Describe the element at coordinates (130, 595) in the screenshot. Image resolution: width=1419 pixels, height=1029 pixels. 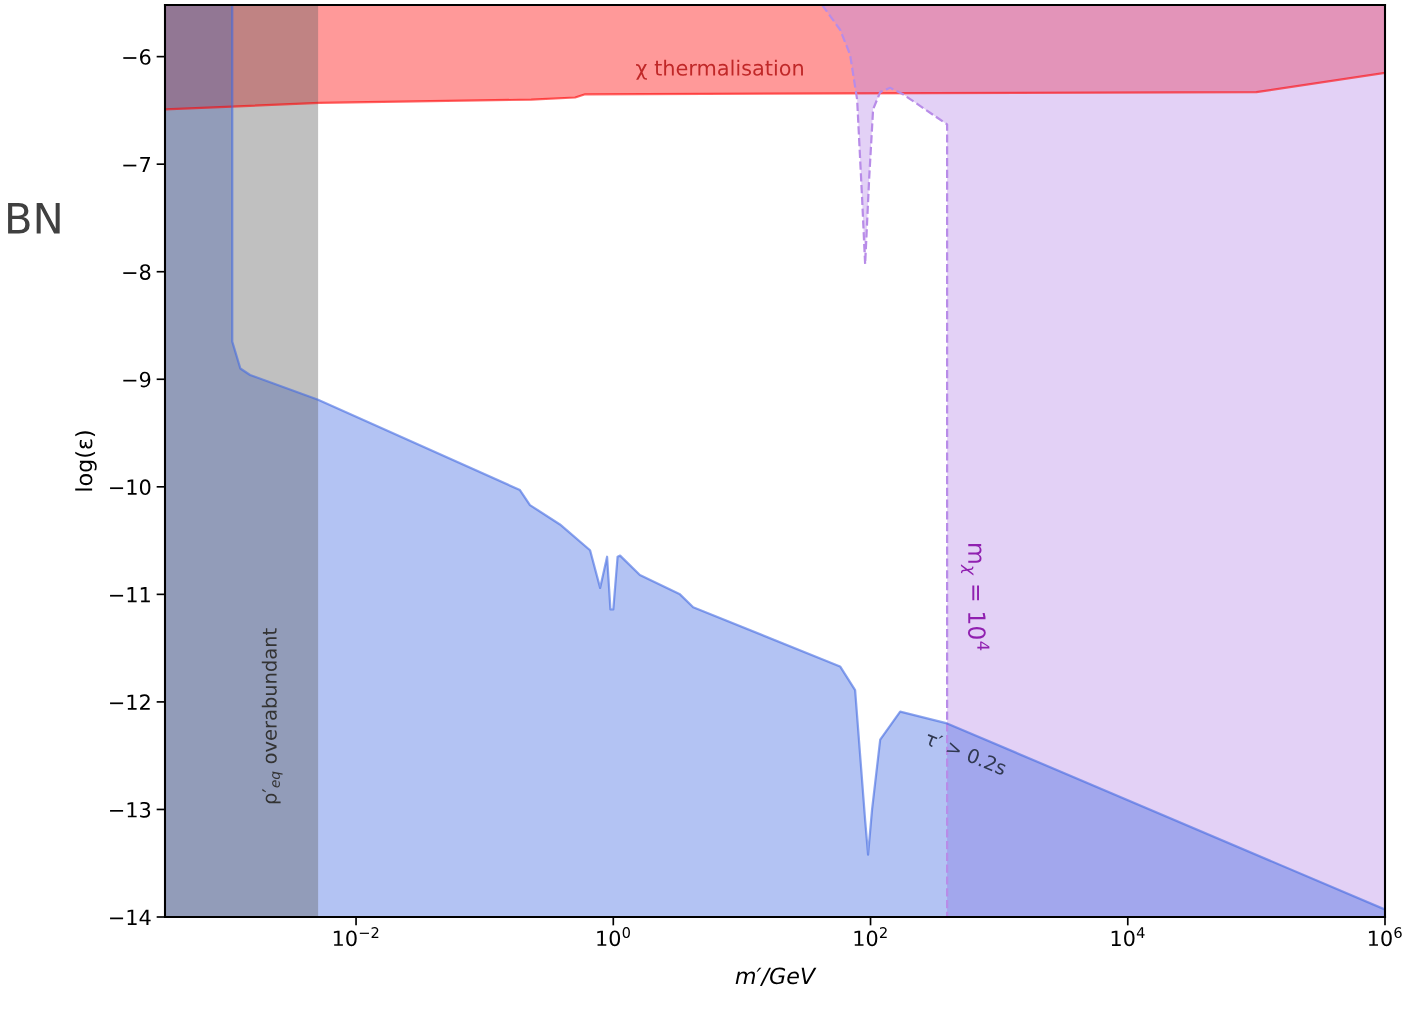
I see `y-tick-label: −11` at that location.